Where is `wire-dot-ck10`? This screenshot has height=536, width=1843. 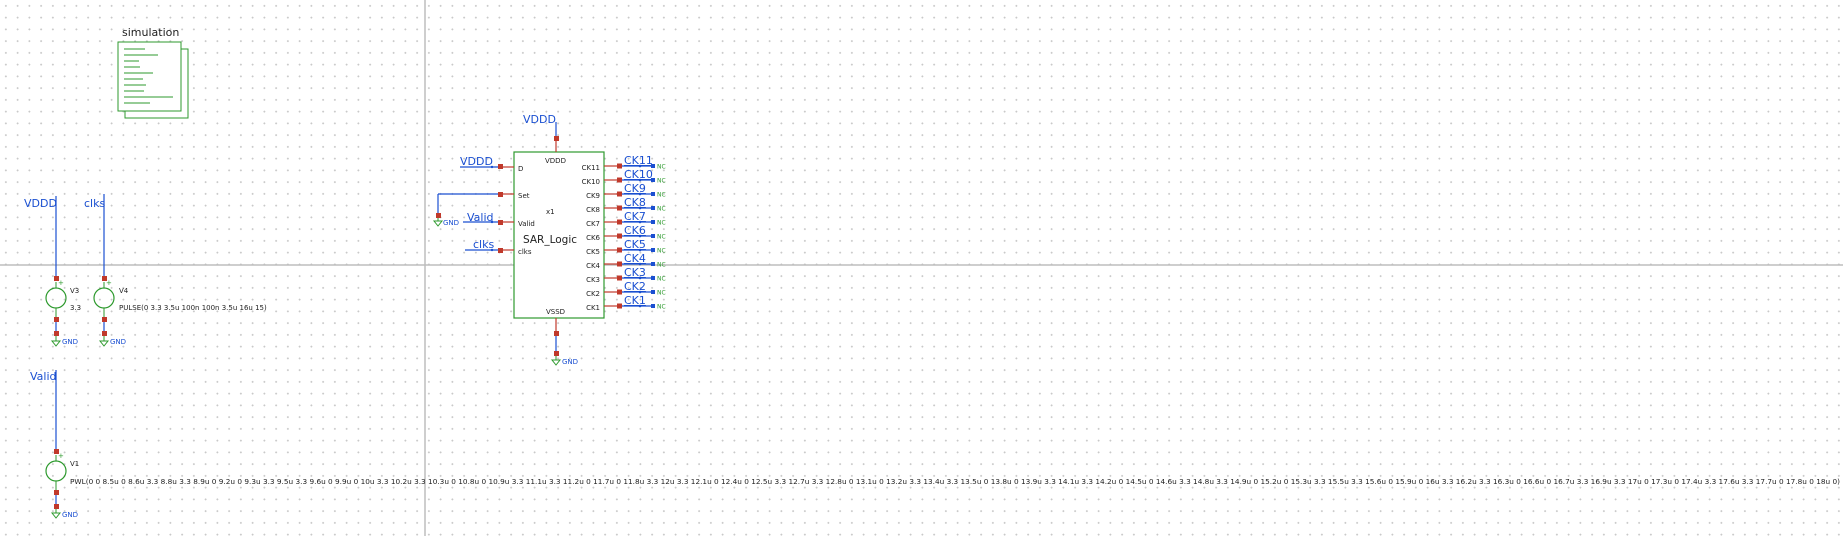
wire-dot-ck10 is located at coordinates (640, 180).